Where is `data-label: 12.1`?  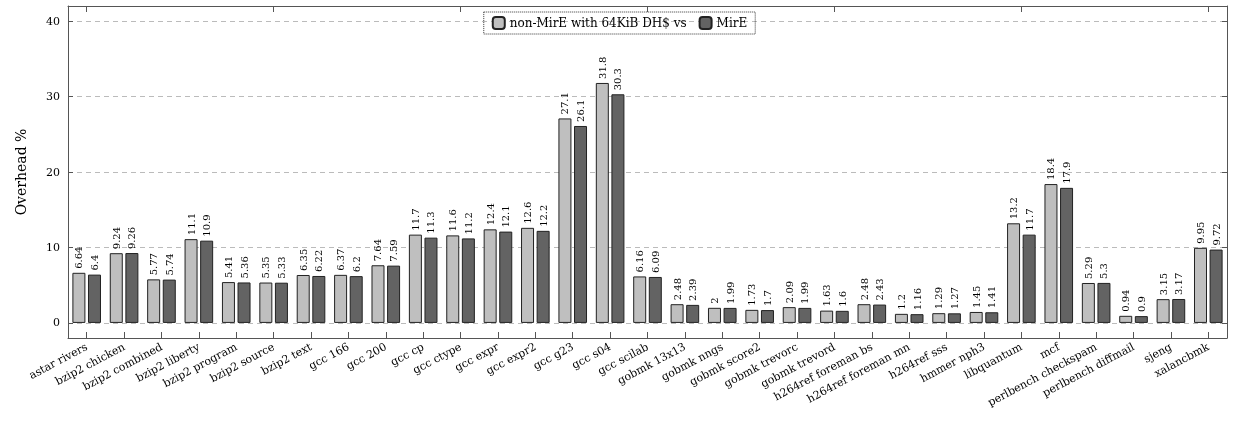
data-label: 12.1 is located at coordinates (506, 216).